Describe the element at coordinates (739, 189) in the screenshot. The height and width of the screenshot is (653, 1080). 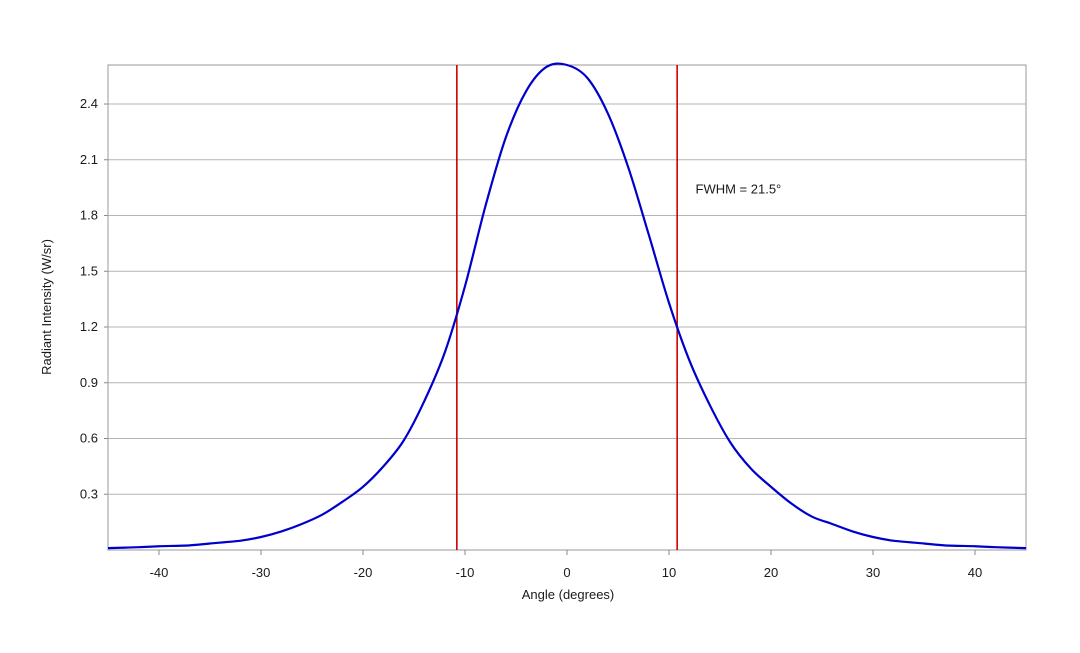
I see `fwhm-annotation: FWHM = 21.5°` at that location.